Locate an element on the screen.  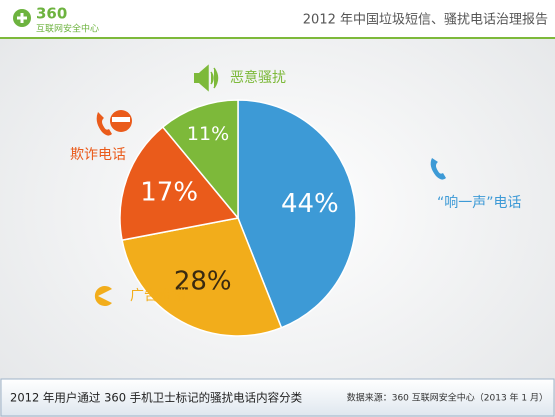
pacman-icon is located at coordinates (103, 296).